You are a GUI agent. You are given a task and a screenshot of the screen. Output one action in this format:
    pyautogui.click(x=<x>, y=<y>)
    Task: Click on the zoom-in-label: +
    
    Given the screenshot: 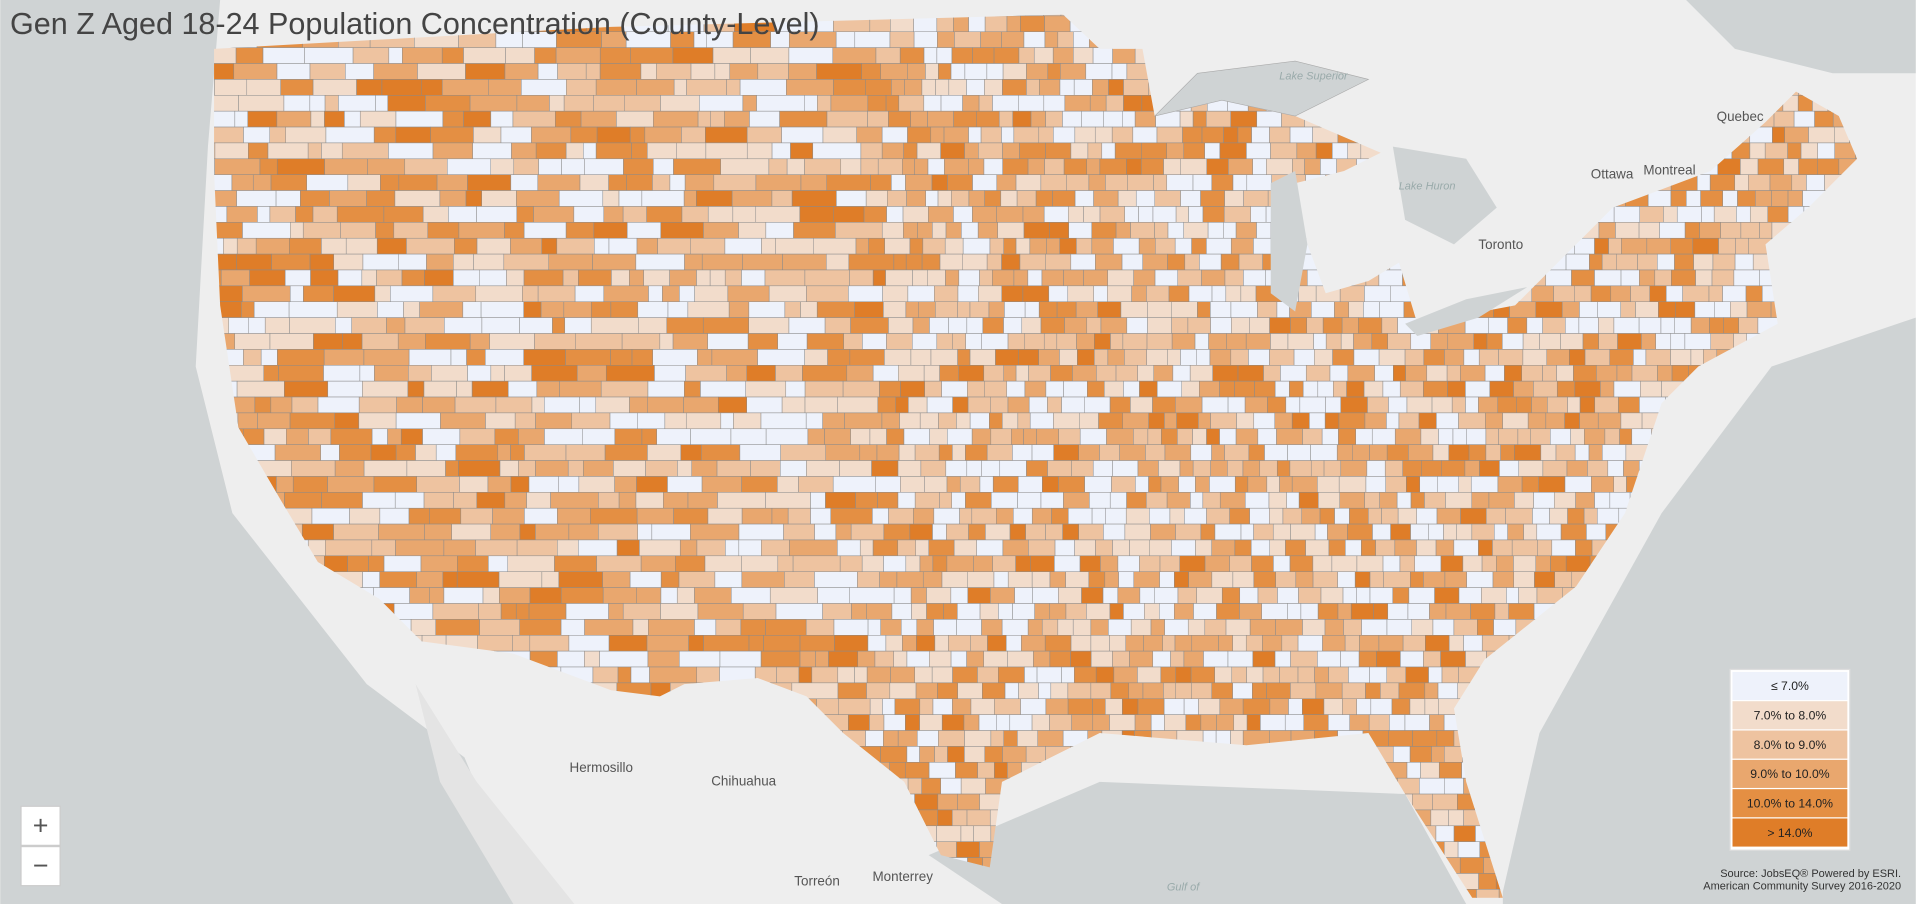 What is the action you would take?
    pyautogui.click(x=41, y=825)
    